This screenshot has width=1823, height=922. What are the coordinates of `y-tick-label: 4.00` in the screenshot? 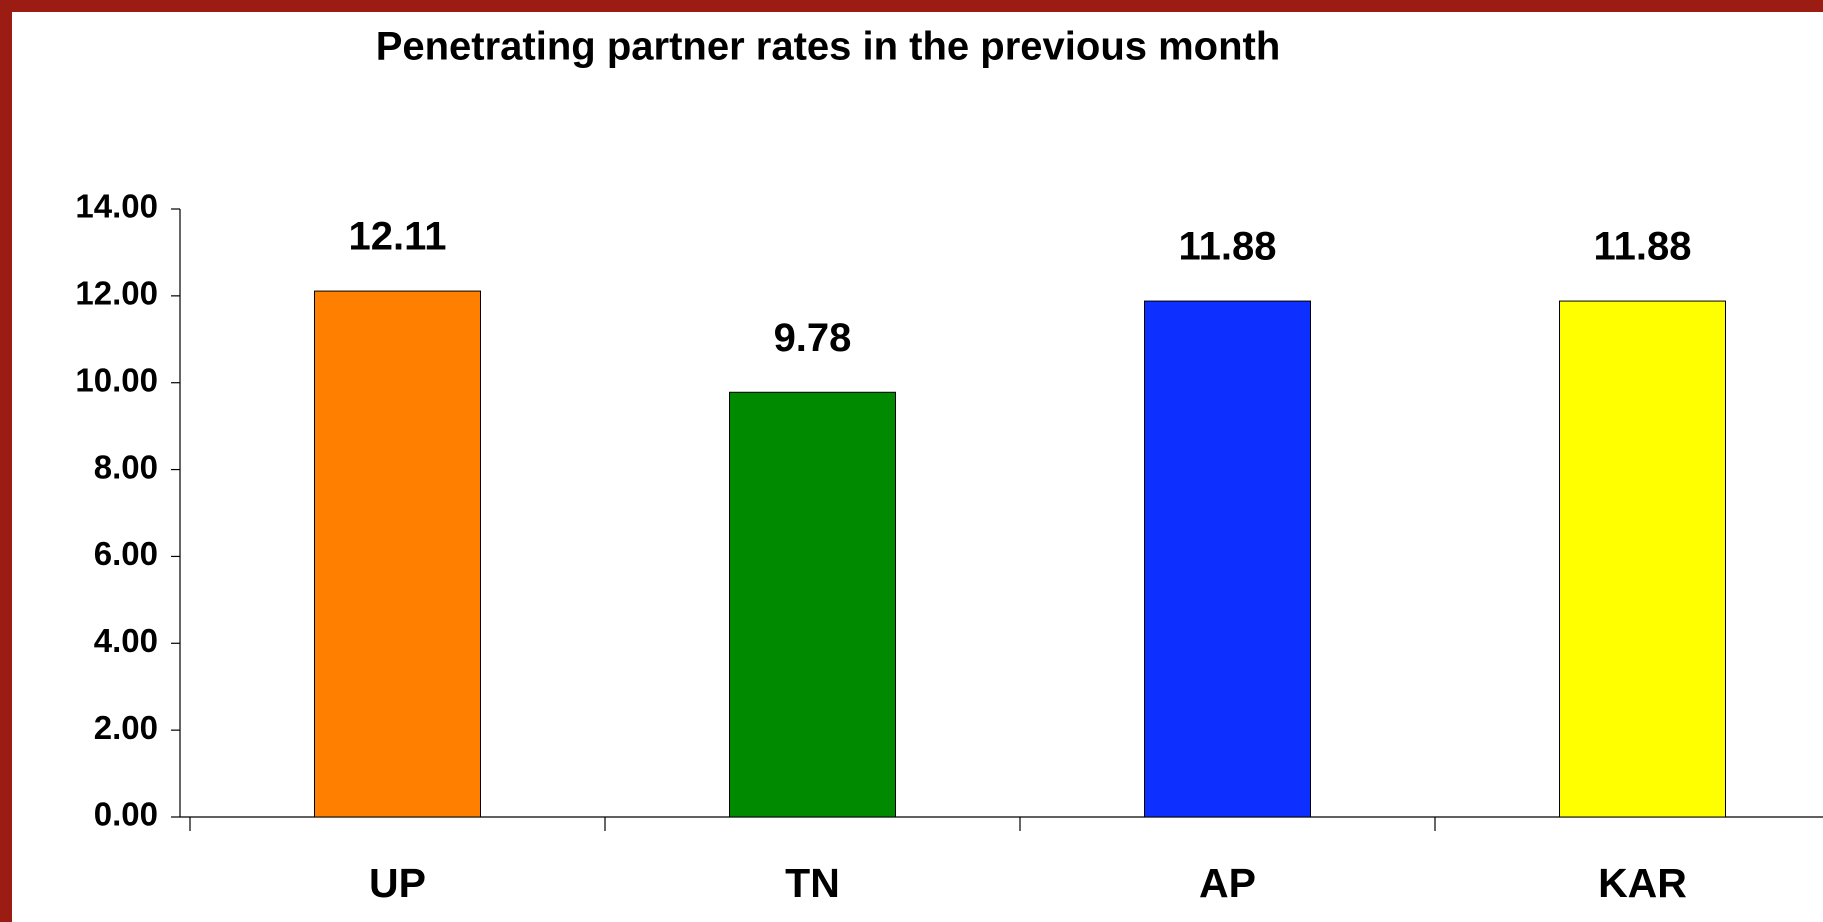 It's located at (126, 640).